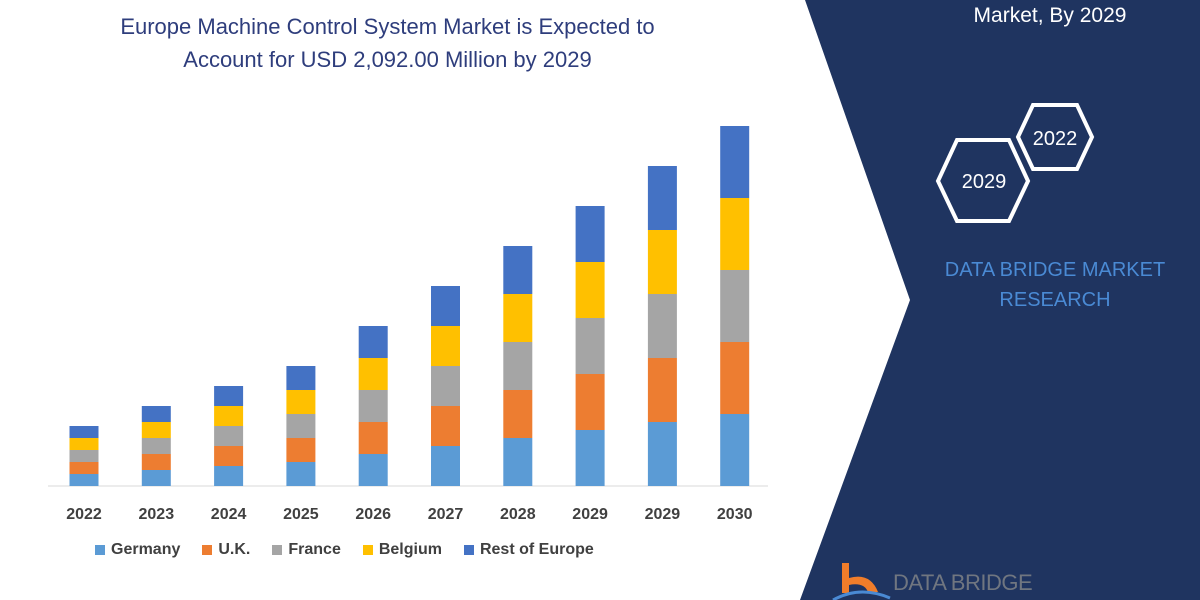 The height and width of the screenshot is (600, 1200). What do you see at coordinates (229, 436) in the screenshot?
I see `bar-segment-france-2024` at bounding box center [229, 436].